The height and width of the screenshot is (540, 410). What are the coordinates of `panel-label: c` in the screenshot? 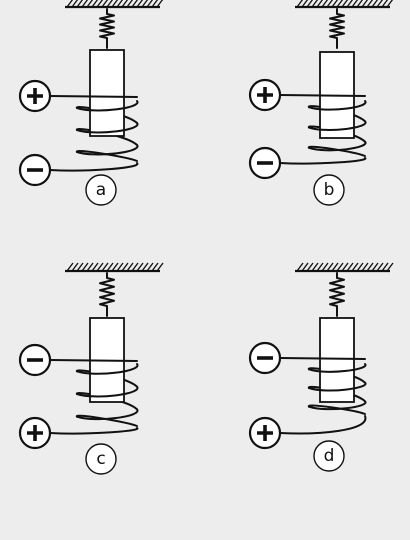 It's located at (101, 459).